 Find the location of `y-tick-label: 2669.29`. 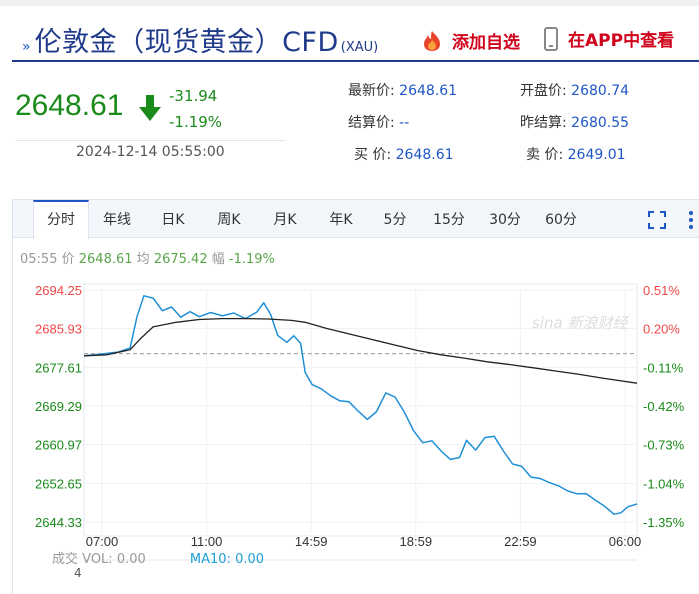

y-tick-label: 2669.29 is located at coordinates (58, 406).